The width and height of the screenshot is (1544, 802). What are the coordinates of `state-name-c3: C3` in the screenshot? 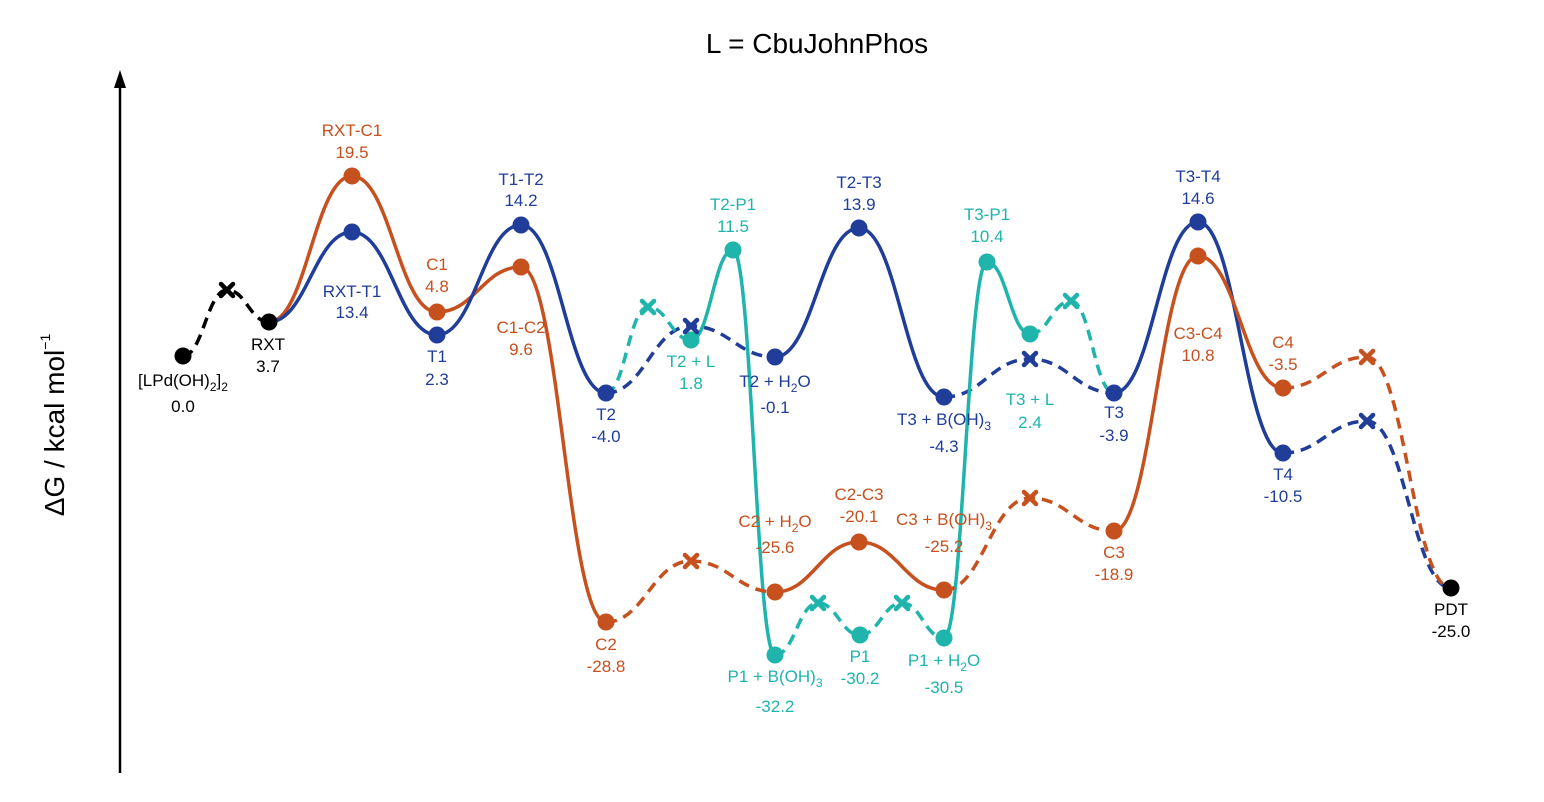 It's located at (1114, 552).